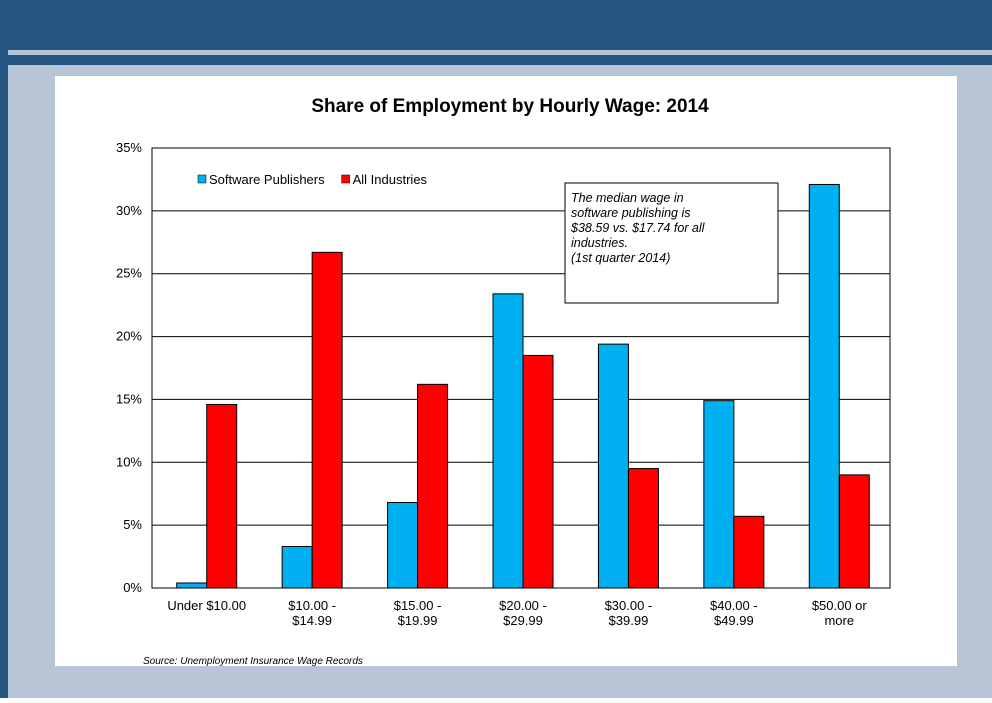 Image resolution: width=992 pixels, height=703 pixels. I want to click on y-tick-label: 0%, so click(132, 587).